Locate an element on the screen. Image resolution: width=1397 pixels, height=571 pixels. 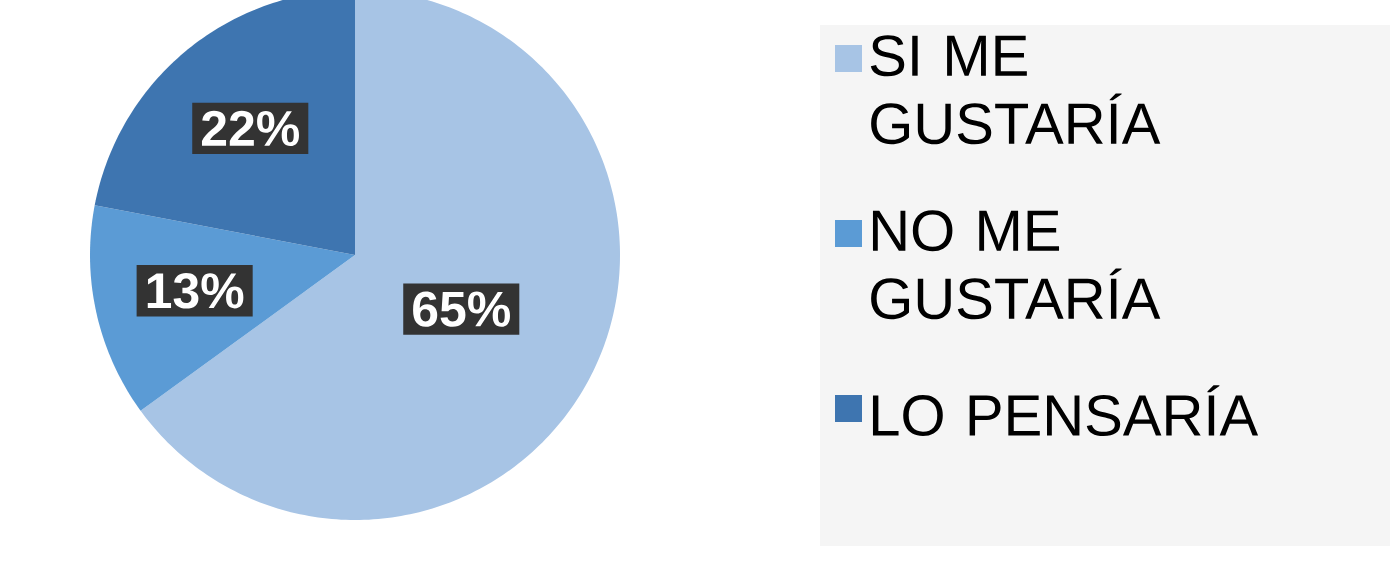
legend-label: SI ME GUSTARÍA is located at coordinates (1015, 90).